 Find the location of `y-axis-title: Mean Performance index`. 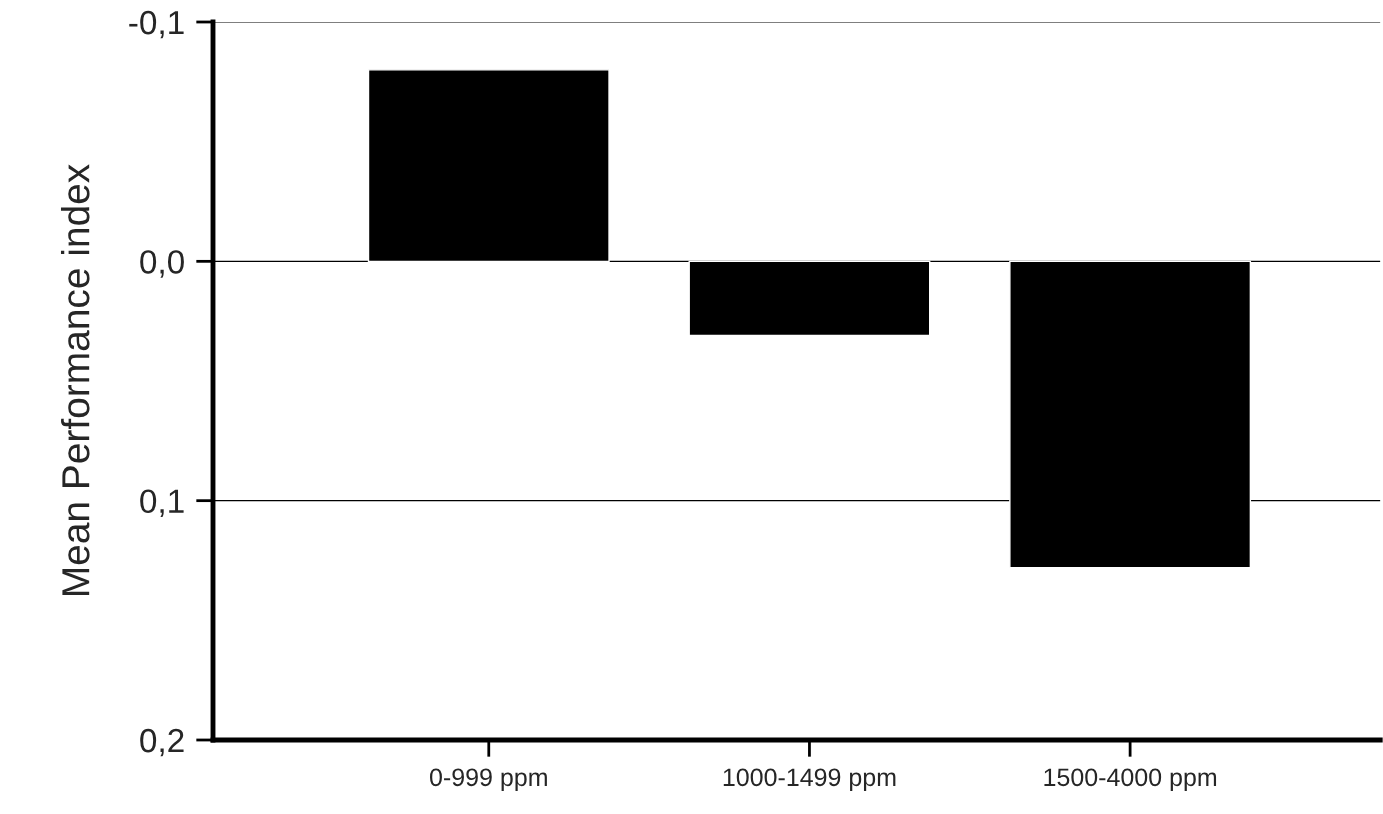

y-axis-title: Mean Performance index is located at coordinates (75, 380).